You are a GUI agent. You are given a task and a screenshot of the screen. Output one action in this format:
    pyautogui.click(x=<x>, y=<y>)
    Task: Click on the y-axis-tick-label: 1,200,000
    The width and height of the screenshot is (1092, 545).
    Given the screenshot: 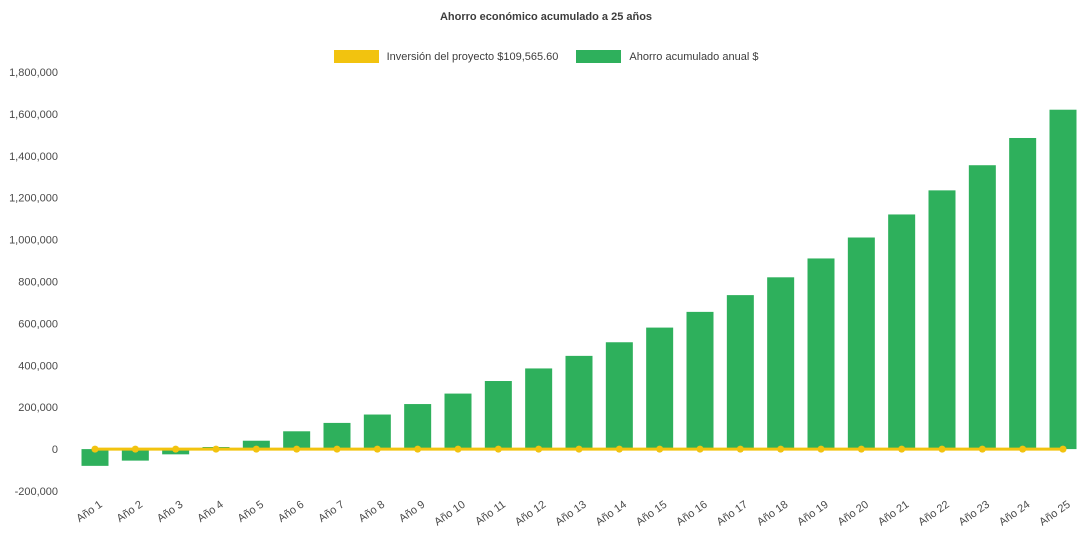 What is the action you would take?
    pyautogui.click(x=33, y=199)
    